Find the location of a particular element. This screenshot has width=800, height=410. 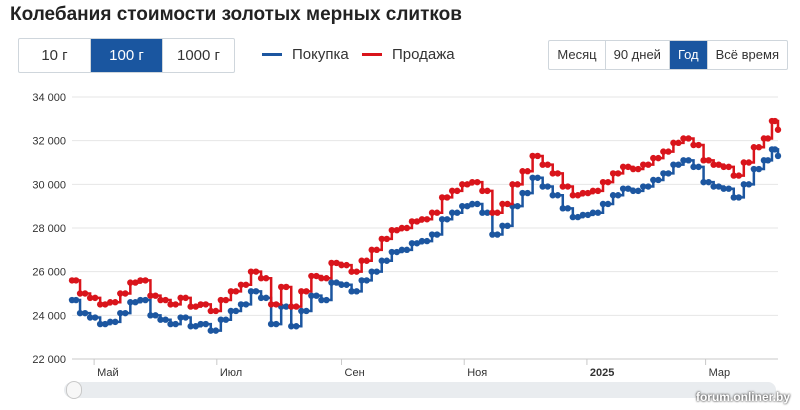

scrollbar-handle is located at coordinates (74, 390).